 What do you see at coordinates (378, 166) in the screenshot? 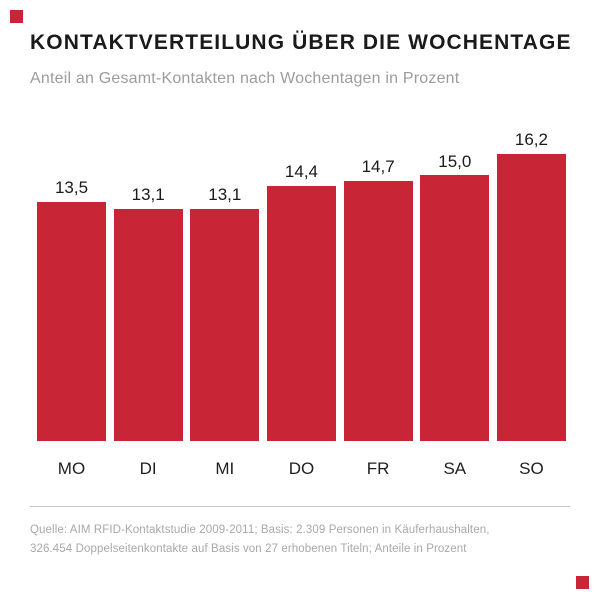
I see `bar-value-label: 14,7` at bounding box center [378, 166].